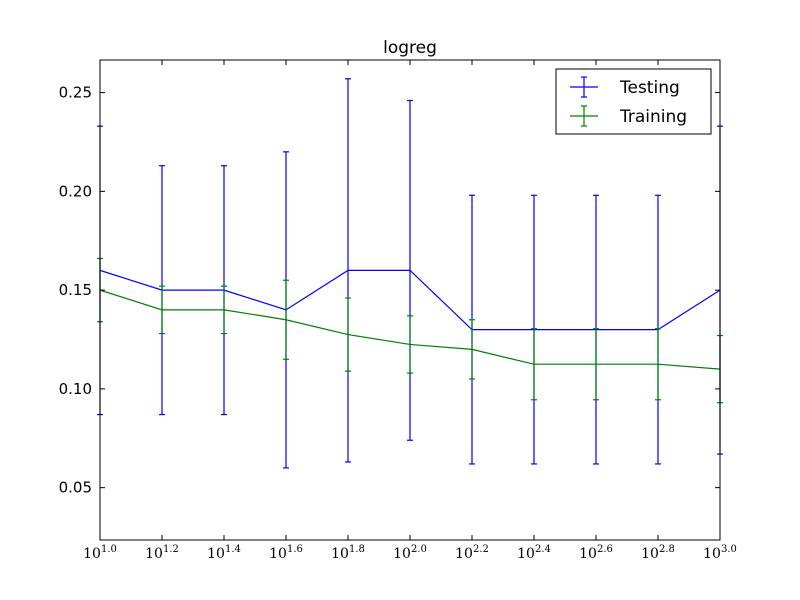  I want to click on legend-label: Testing, so click(649, 88).